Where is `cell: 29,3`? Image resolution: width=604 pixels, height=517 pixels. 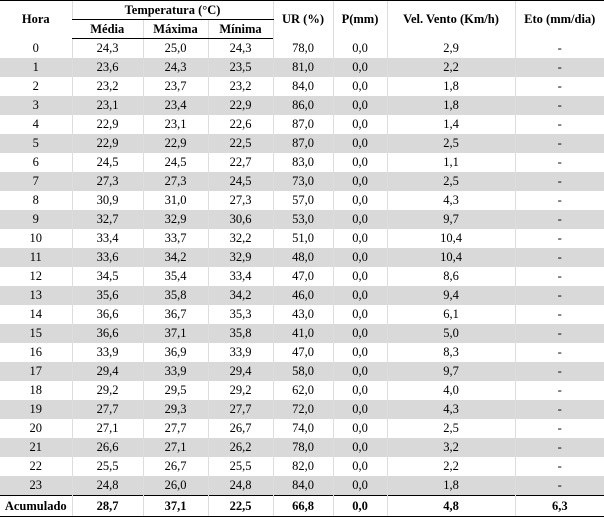
cell: 29,3 is located at coordinates (175, 409).